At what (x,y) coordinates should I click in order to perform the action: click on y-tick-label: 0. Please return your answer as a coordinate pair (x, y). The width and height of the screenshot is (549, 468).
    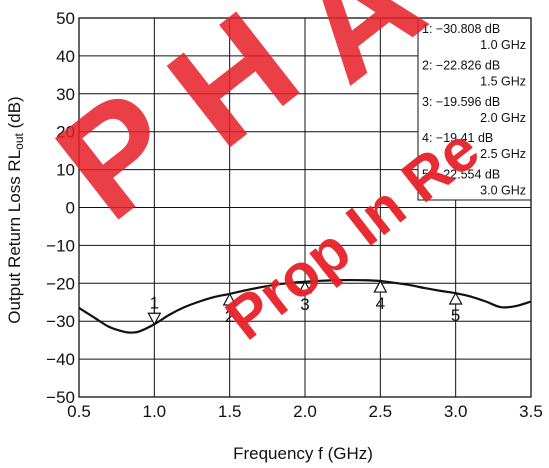
    Looking at the image, I should click on (70, 208).